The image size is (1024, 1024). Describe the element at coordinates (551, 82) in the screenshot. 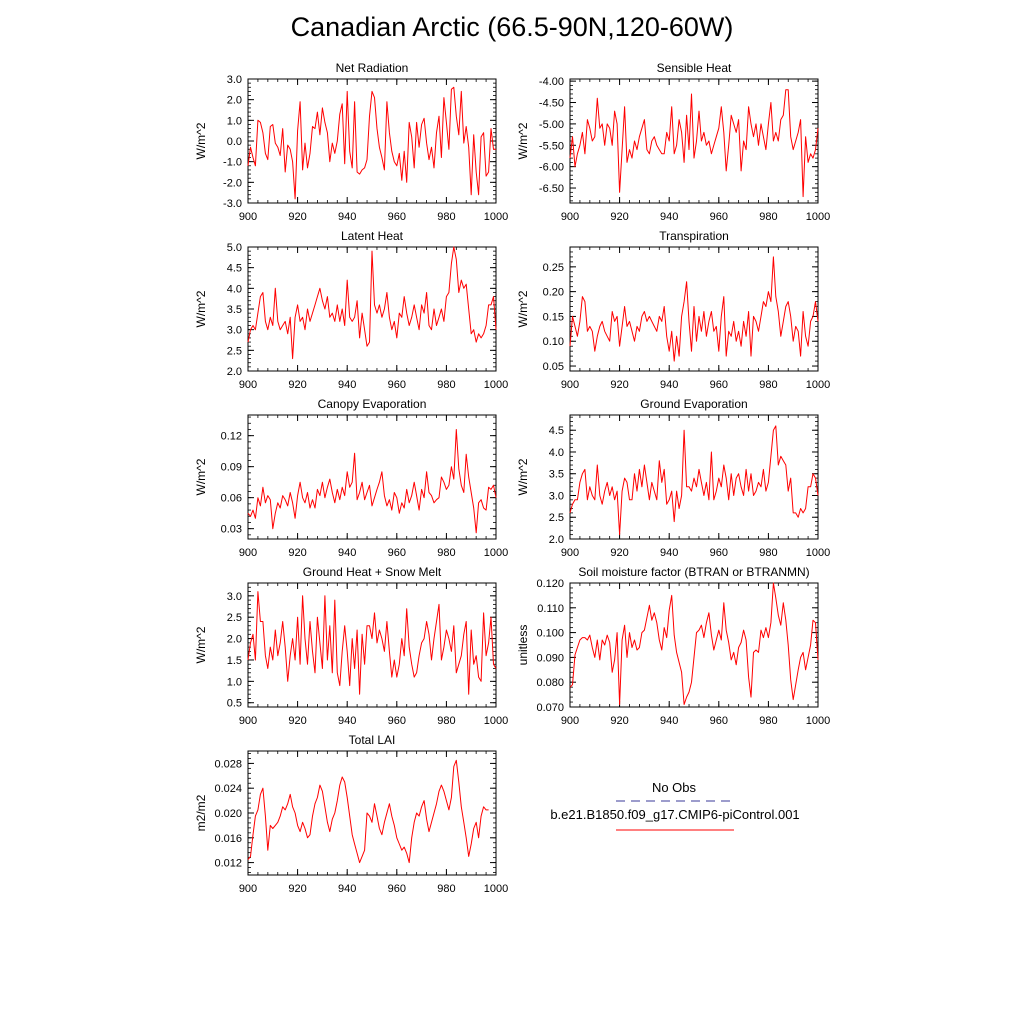

I see `y-tick-label: -4.00` at that location.